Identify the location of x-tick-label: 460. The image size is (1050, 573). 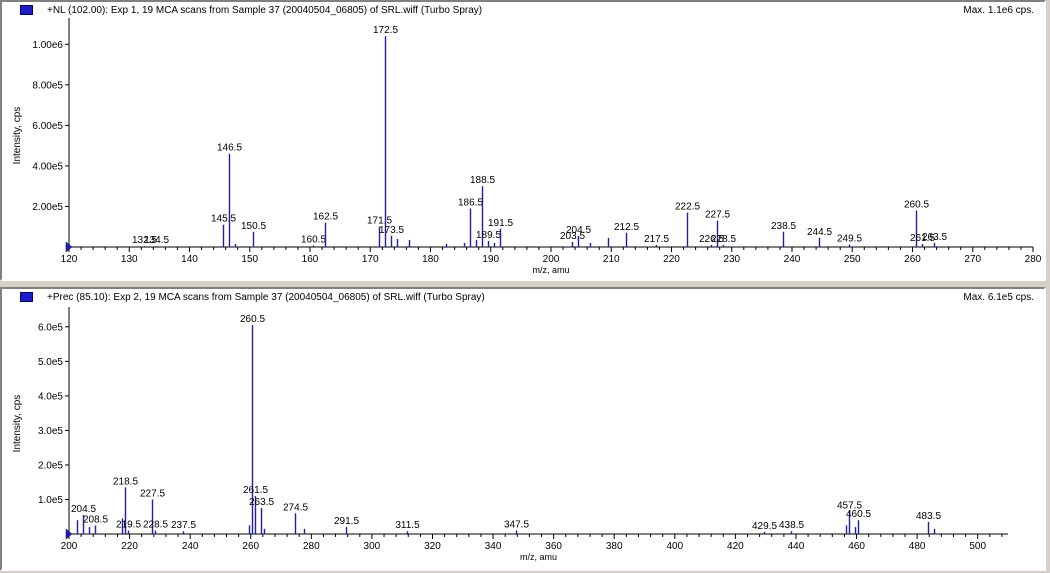
(856, 546).